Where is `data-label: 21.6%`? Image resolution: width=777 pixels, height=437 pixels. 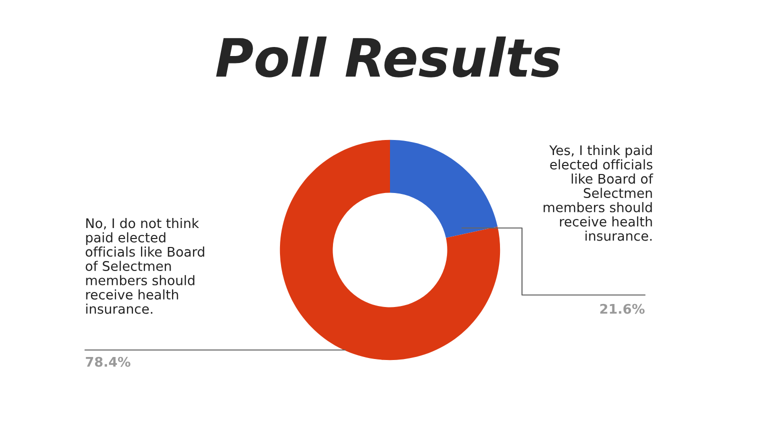 data-label: 21.6% is located at coordinates (622, 309).